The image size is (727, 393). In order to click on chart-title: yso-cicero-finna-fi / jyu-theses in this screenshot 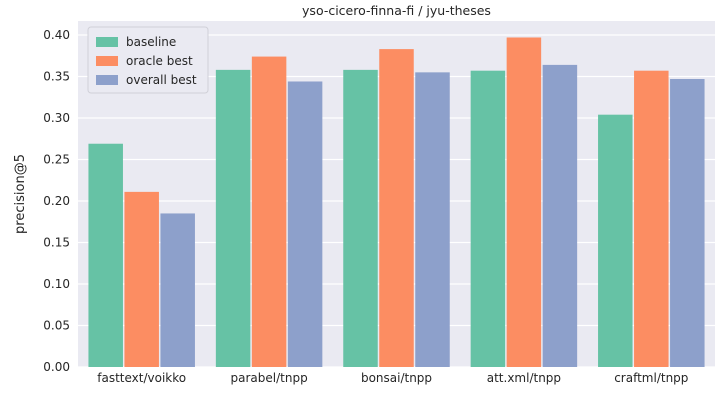, I will do `click(396, 10)`.